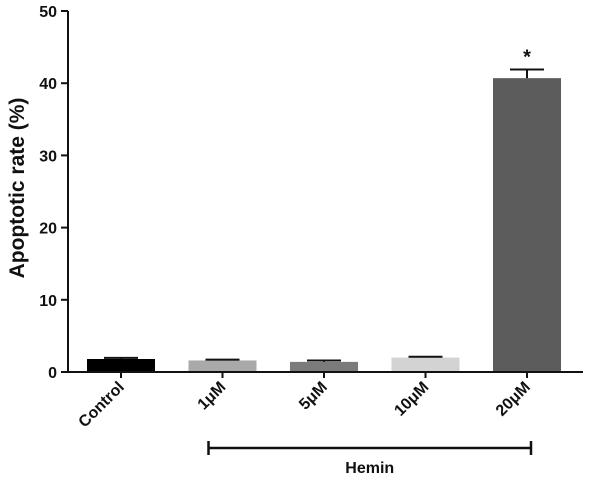 The width and height of the screenshot is (601, 478). I want to click on group-bracket: Hemin, so click(370, 459).